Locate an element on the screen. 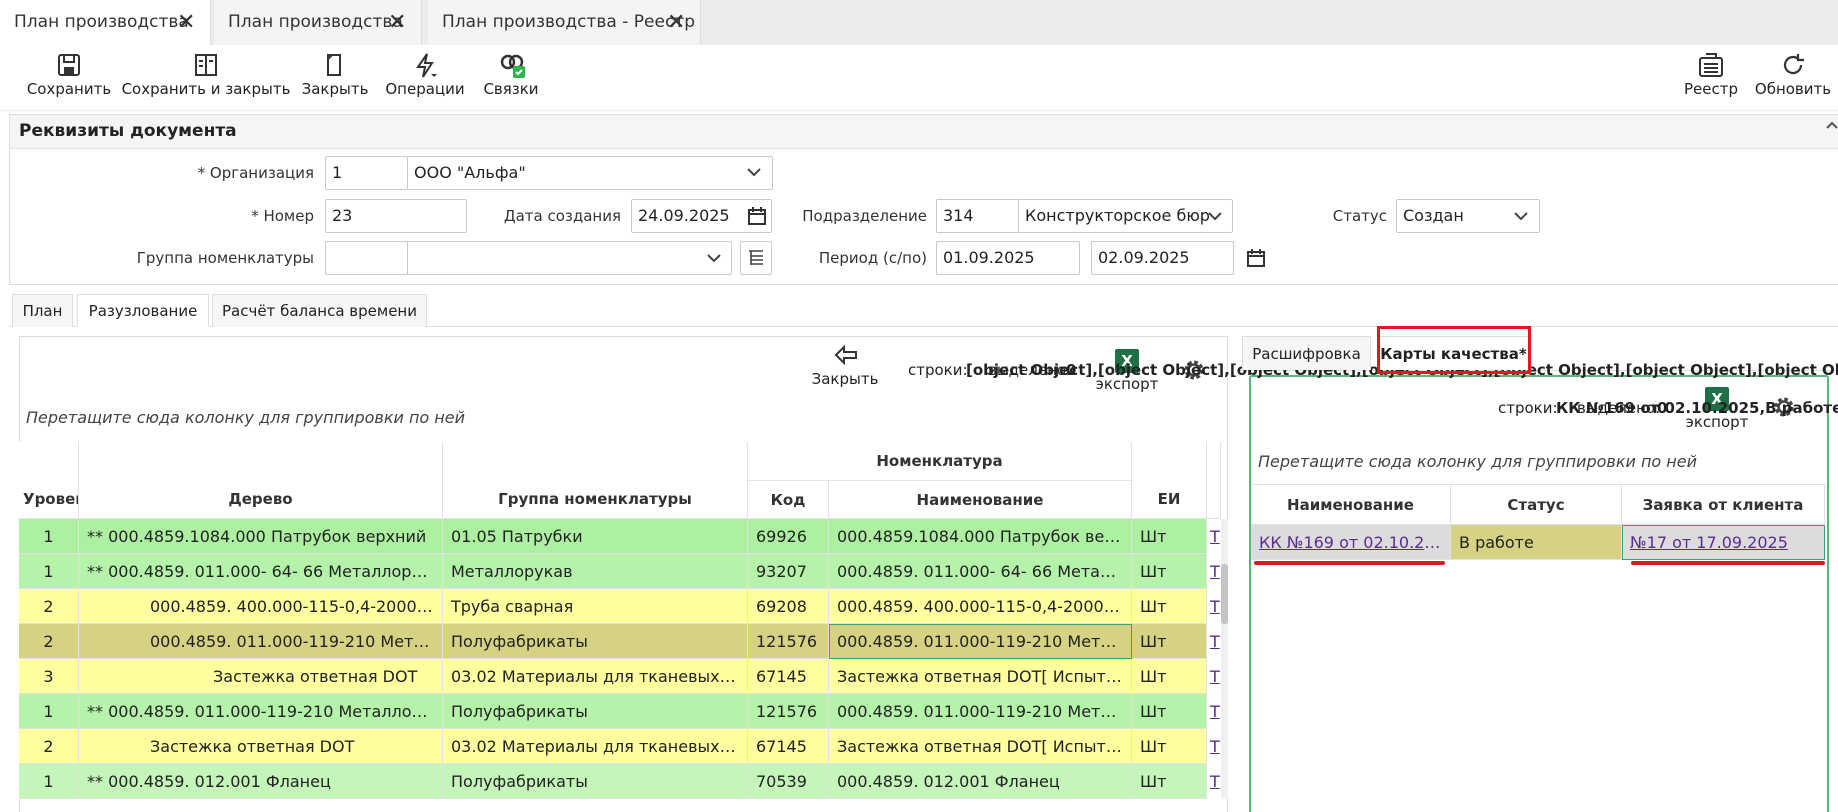  row-link: №17 от 17.09.2025 is located at coordinates (1723, 542).